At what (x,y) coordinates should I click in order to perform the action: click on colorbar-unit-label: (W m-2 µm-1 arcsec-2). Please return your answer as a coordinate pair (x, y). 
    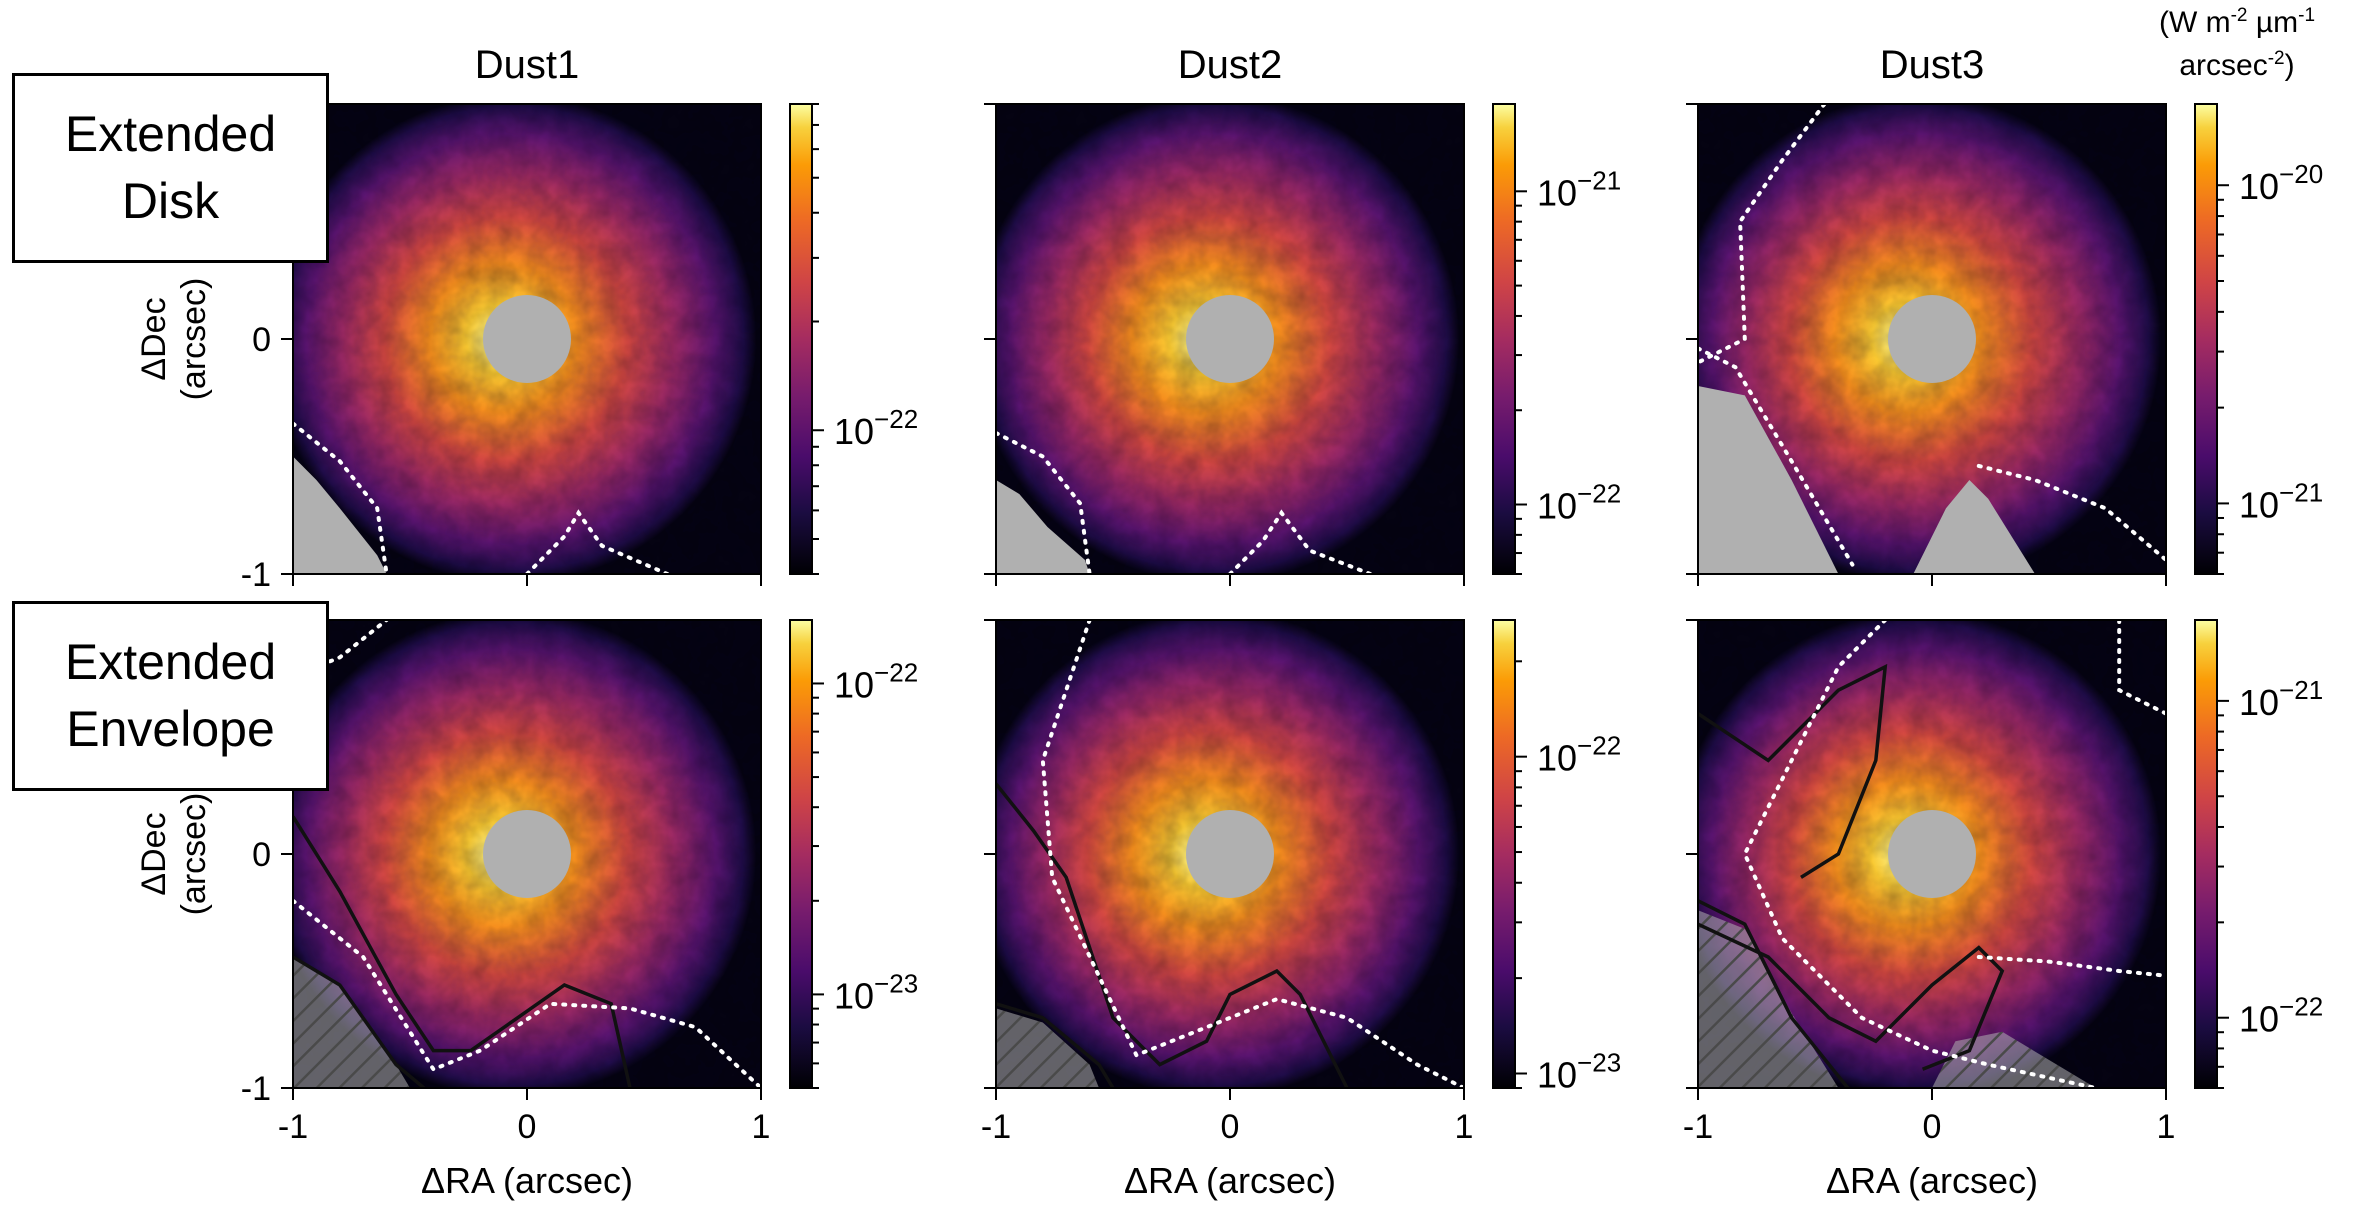
    Looking at the image, I should click on (2237, 44).